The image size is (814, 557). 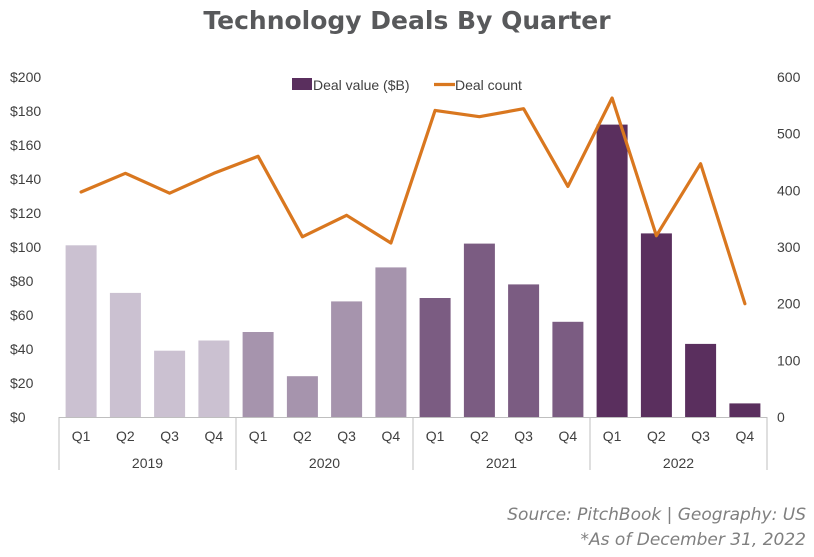 What do you see at coordinates (781, 417) in the screenshot?
I see `y-right-tick-label: 0` at bounding box center [781, 417].